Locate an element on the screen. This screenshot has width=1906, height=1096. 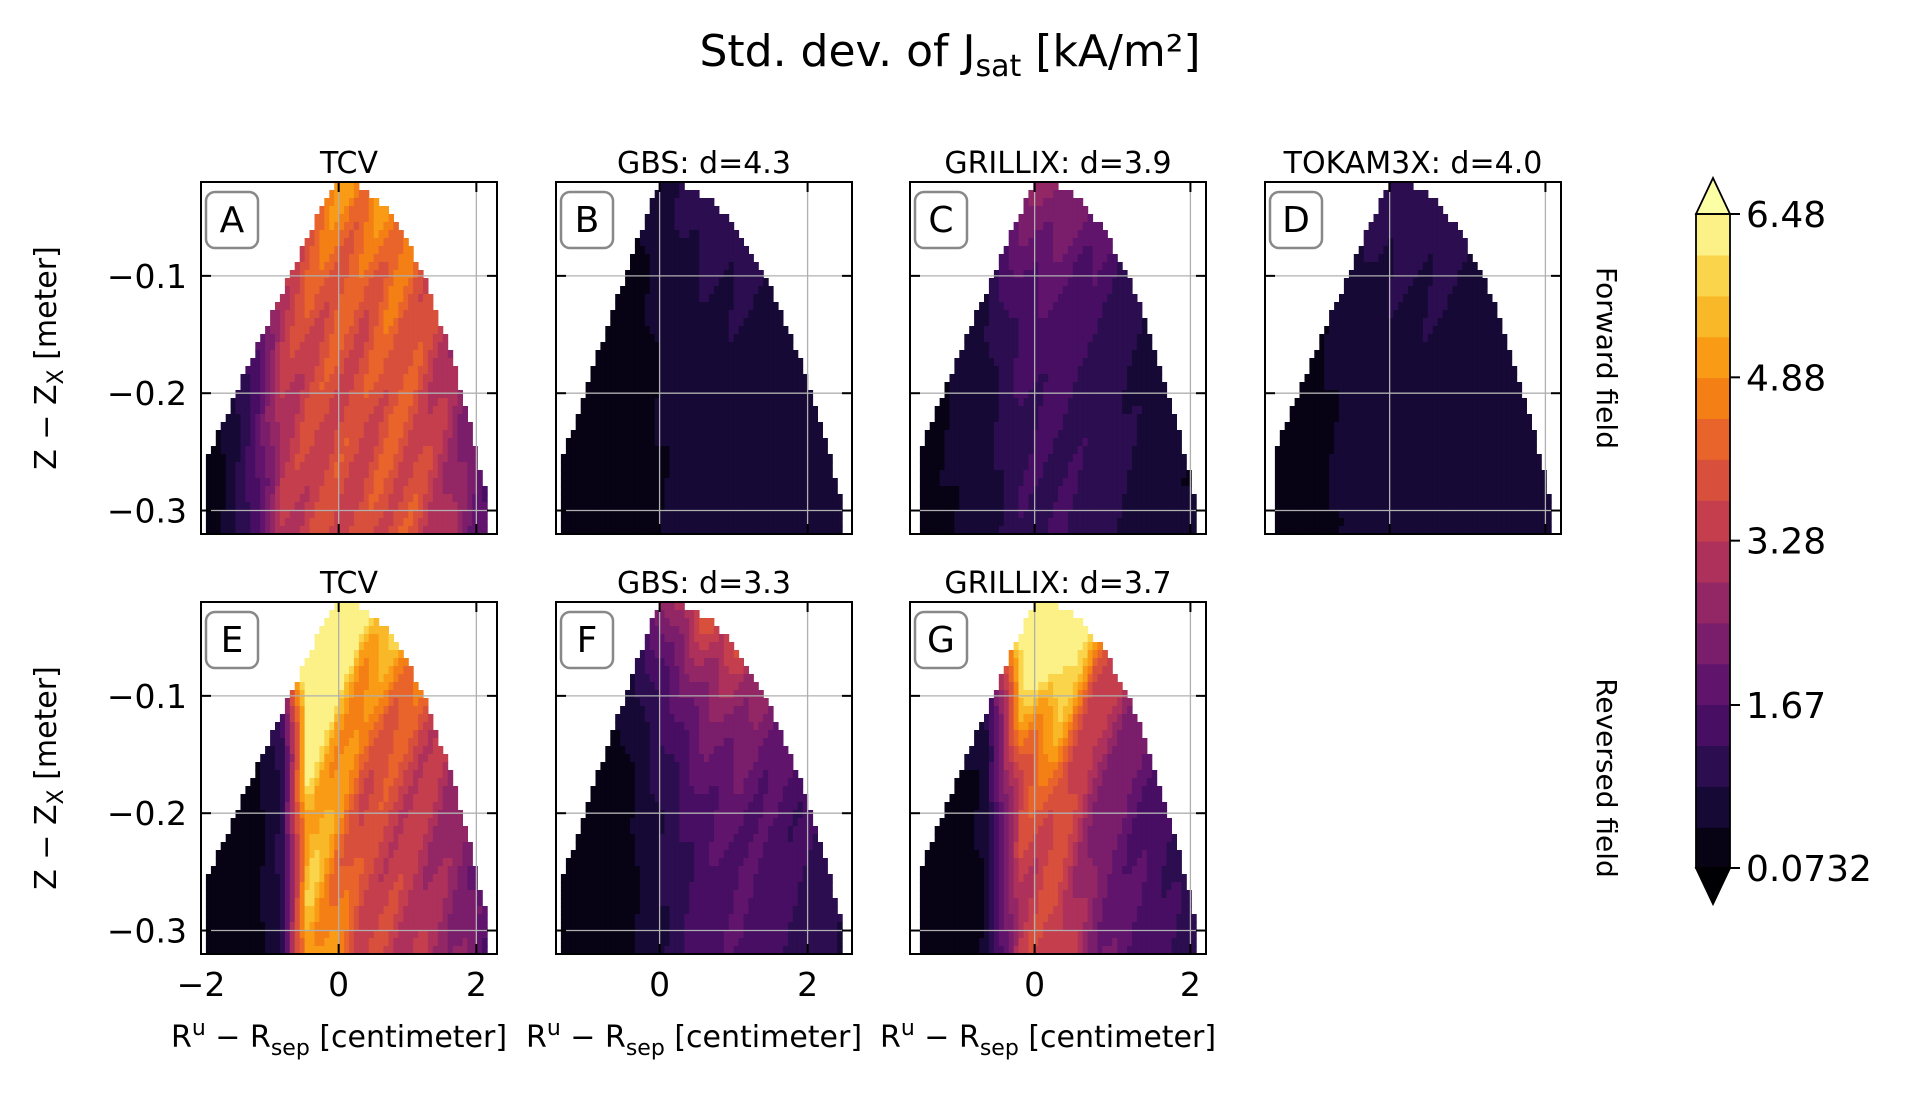
panel-title: GRILLIX: d=3.7 is located at coordinates (1057, 583).